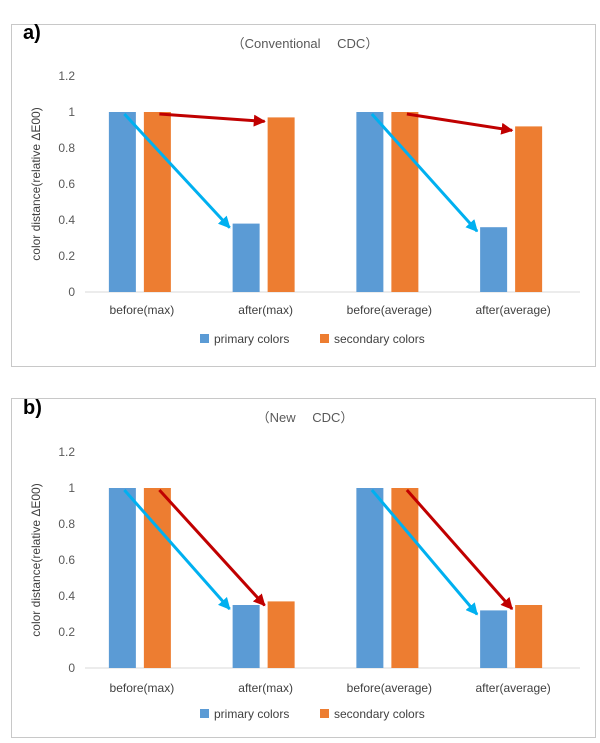 Image resolution: width=600 pixels, height=743 pixels. What do you see at coordinates (32, 33) in the screenshot?
I see `panel-label-a: a)` at bounding box center [32, 33].